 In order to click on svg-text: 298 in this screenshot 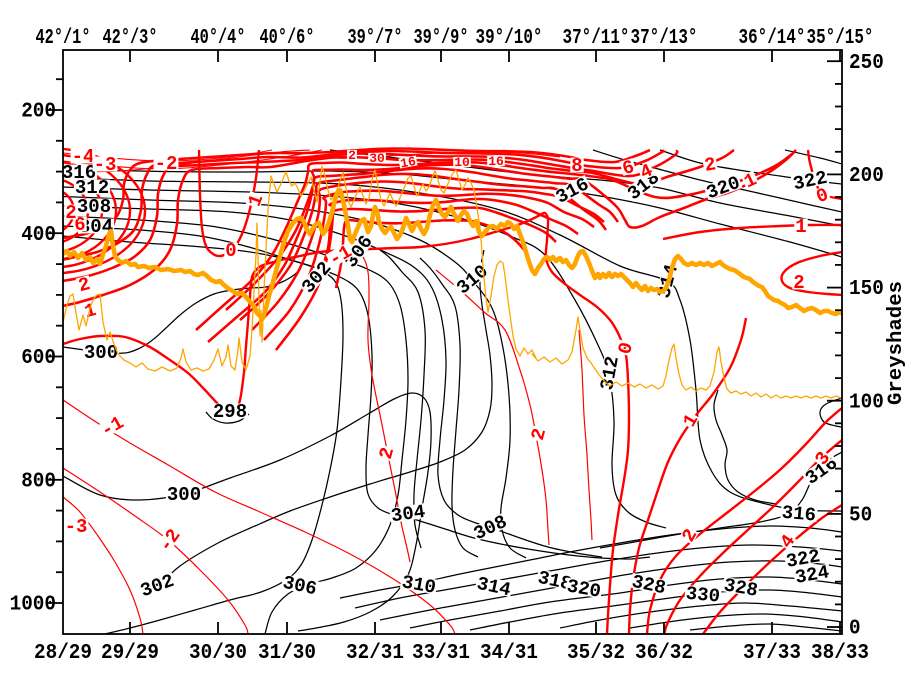, I will do `click(230, 412)`.